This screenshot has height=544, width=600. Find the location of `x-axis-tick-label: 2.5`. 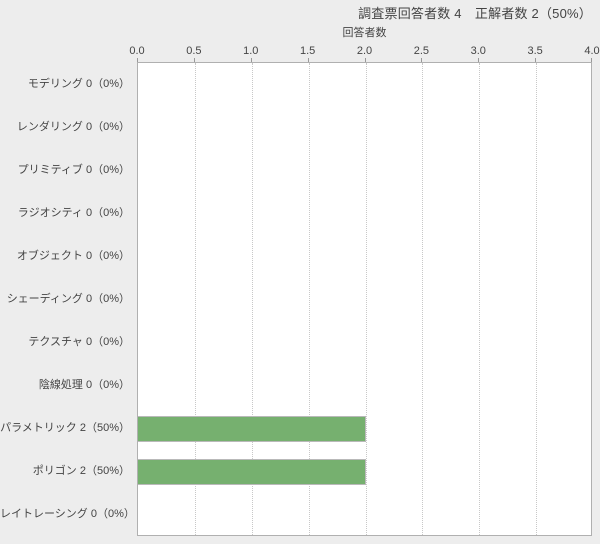

x-axis-tick-label: 2.5 is located at coordinates (421, 51).